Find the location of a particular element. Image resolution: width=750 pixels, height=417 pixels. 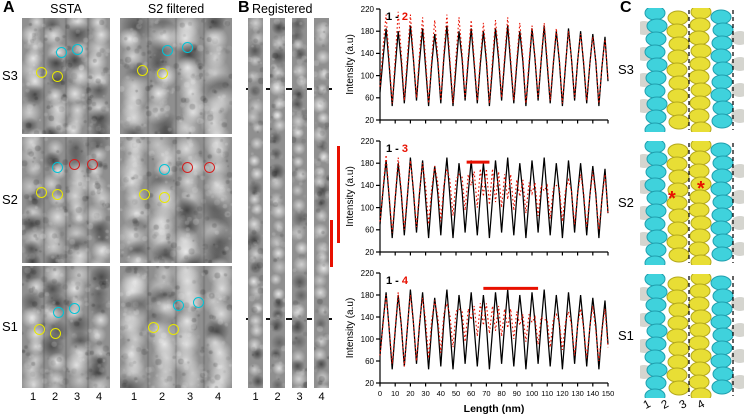

red-marker-line-short is located at coordinates (331, 243).